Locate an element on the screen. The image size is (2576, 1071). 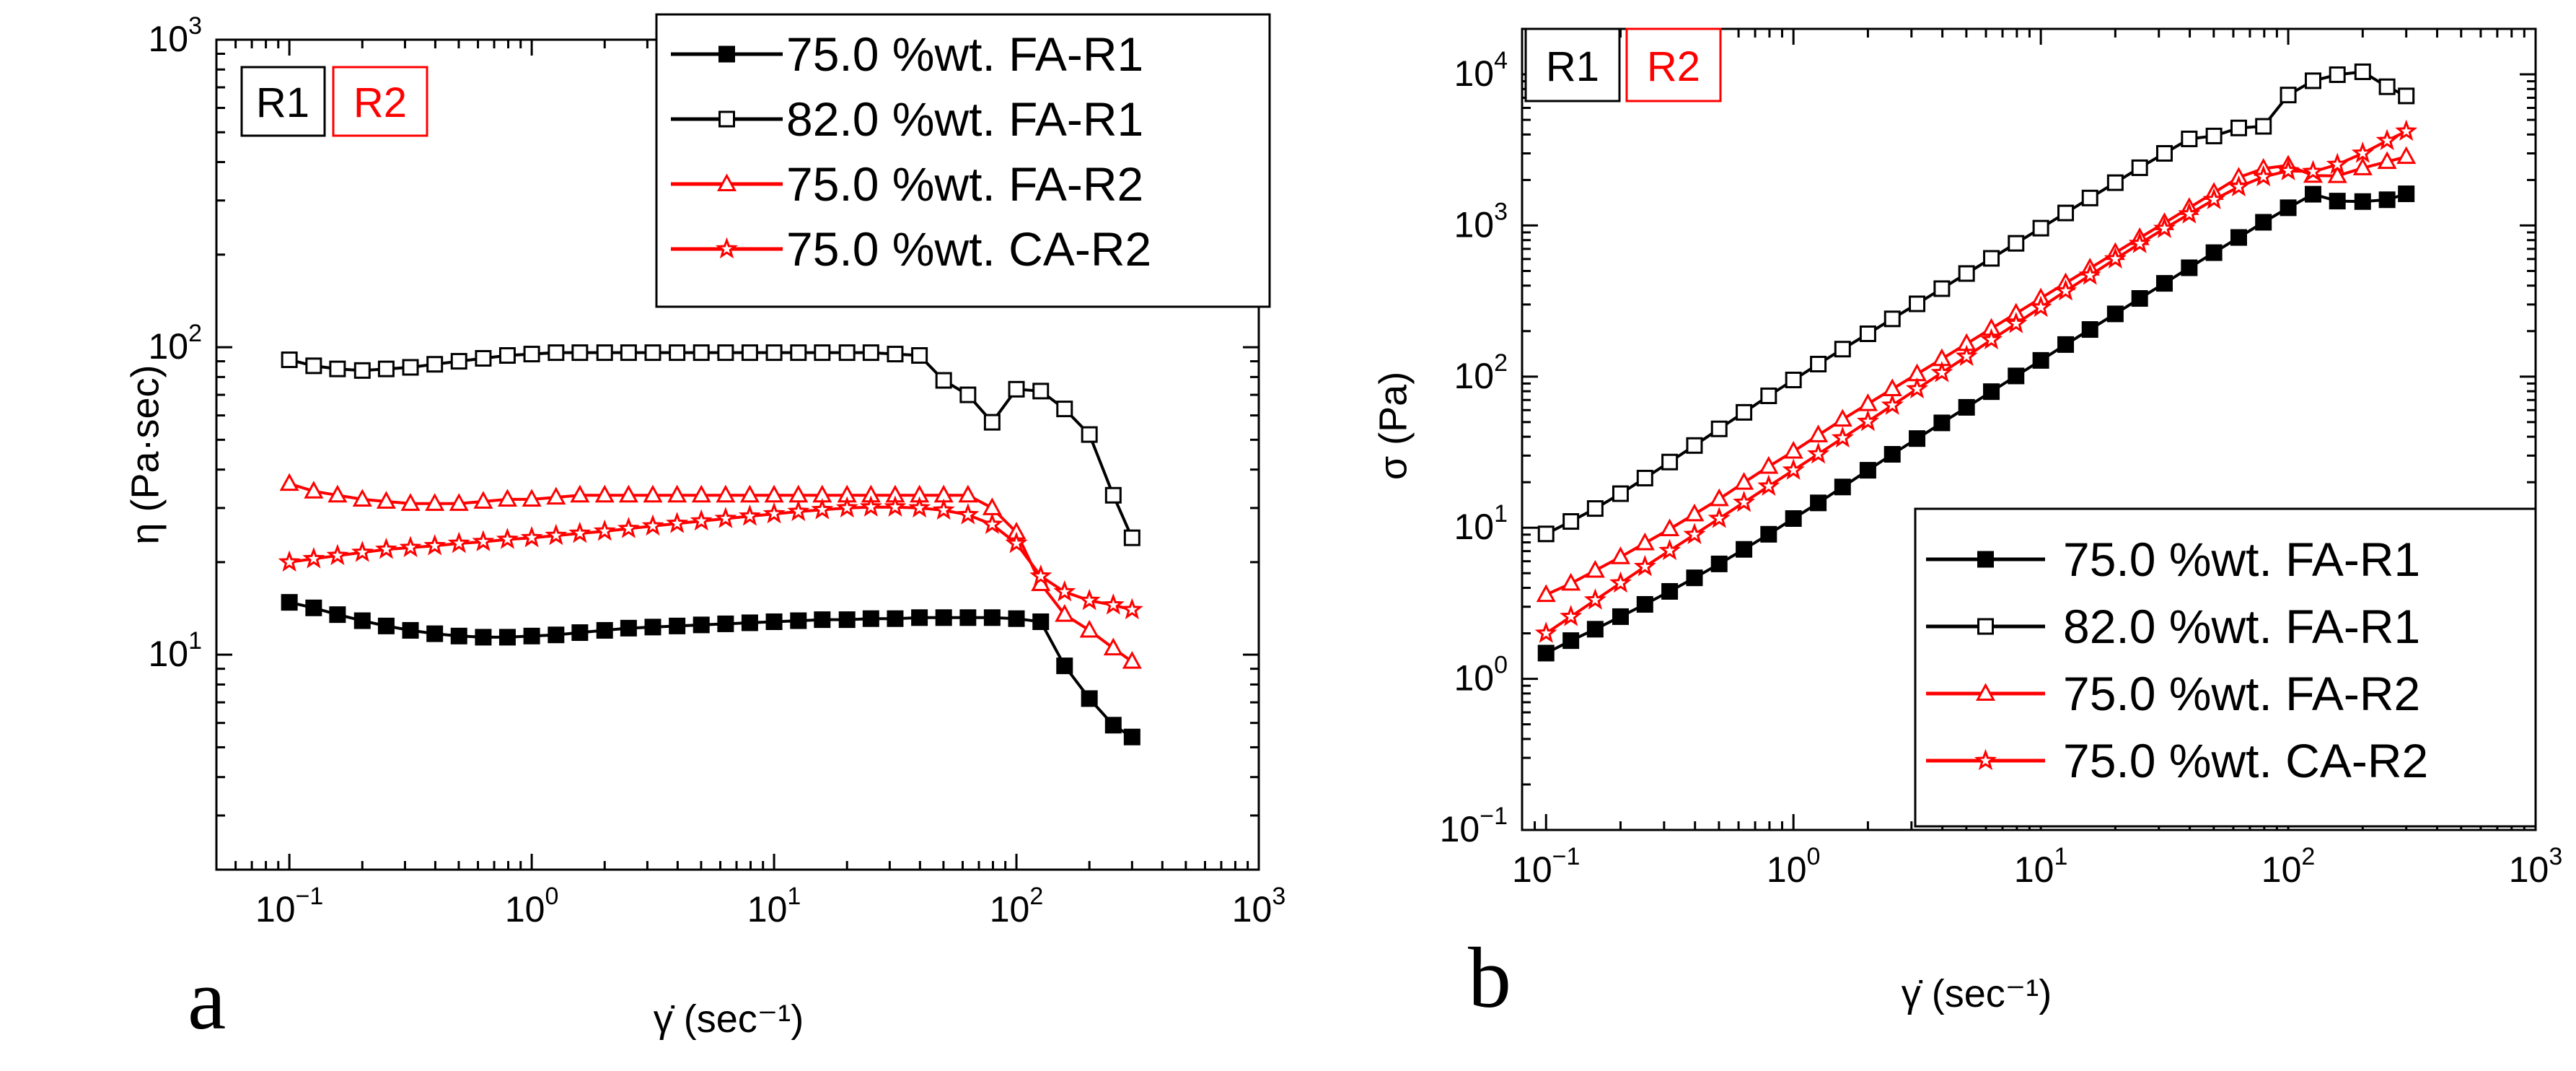
legend-label: 75.0 %wt. FA-R1 is located at coordinates (964, 54).